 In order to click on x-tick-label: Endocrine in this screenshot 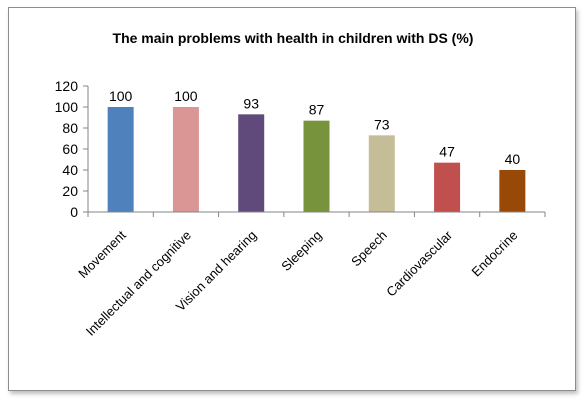, I will do `click(494, 254)`.